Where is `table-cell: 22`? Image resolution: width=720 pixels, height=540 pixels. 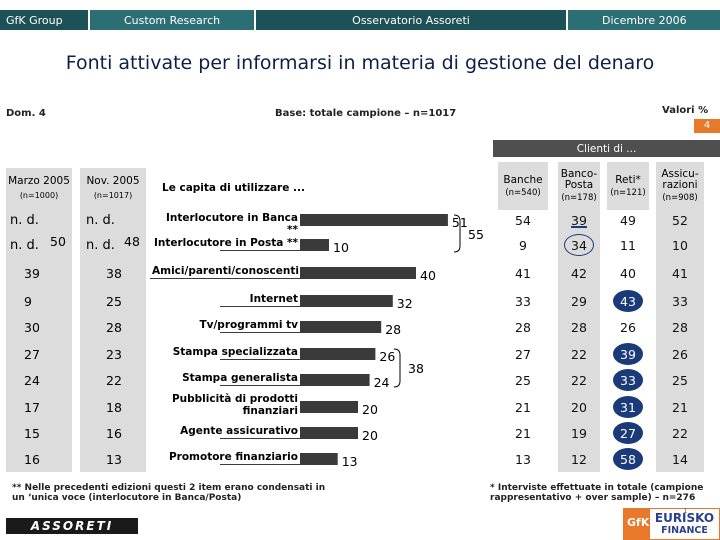 table-cell: 22 is located at coordinates (579, 380).